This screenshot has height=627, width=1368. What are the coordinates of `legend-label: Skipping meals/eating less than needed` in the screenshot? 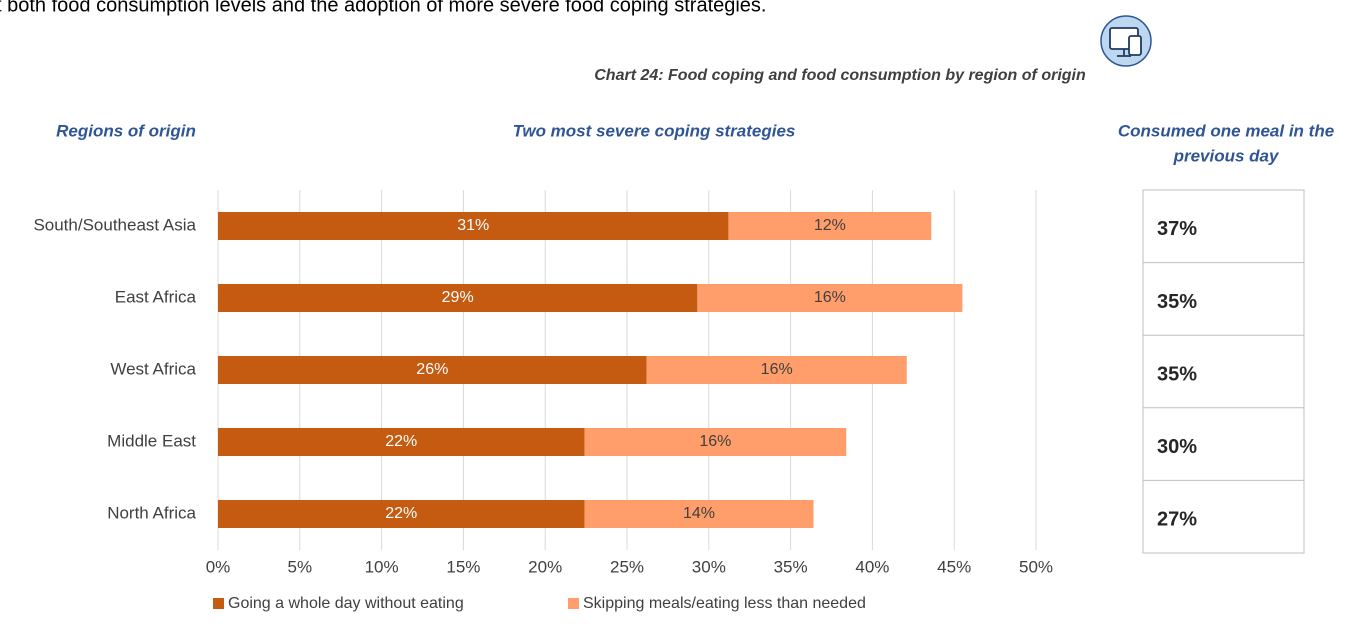 It's located at (724, 603).